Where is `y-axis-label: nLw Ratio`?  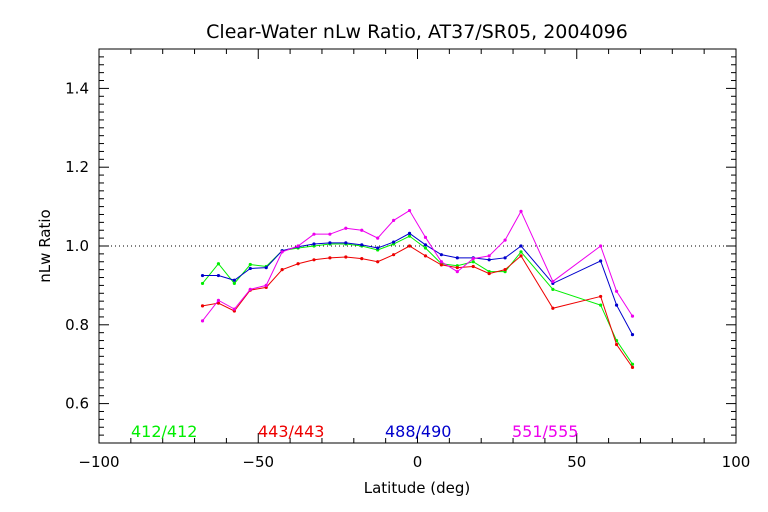
y-axis-label: nLw Ratio is located at coordinates (45, 245).